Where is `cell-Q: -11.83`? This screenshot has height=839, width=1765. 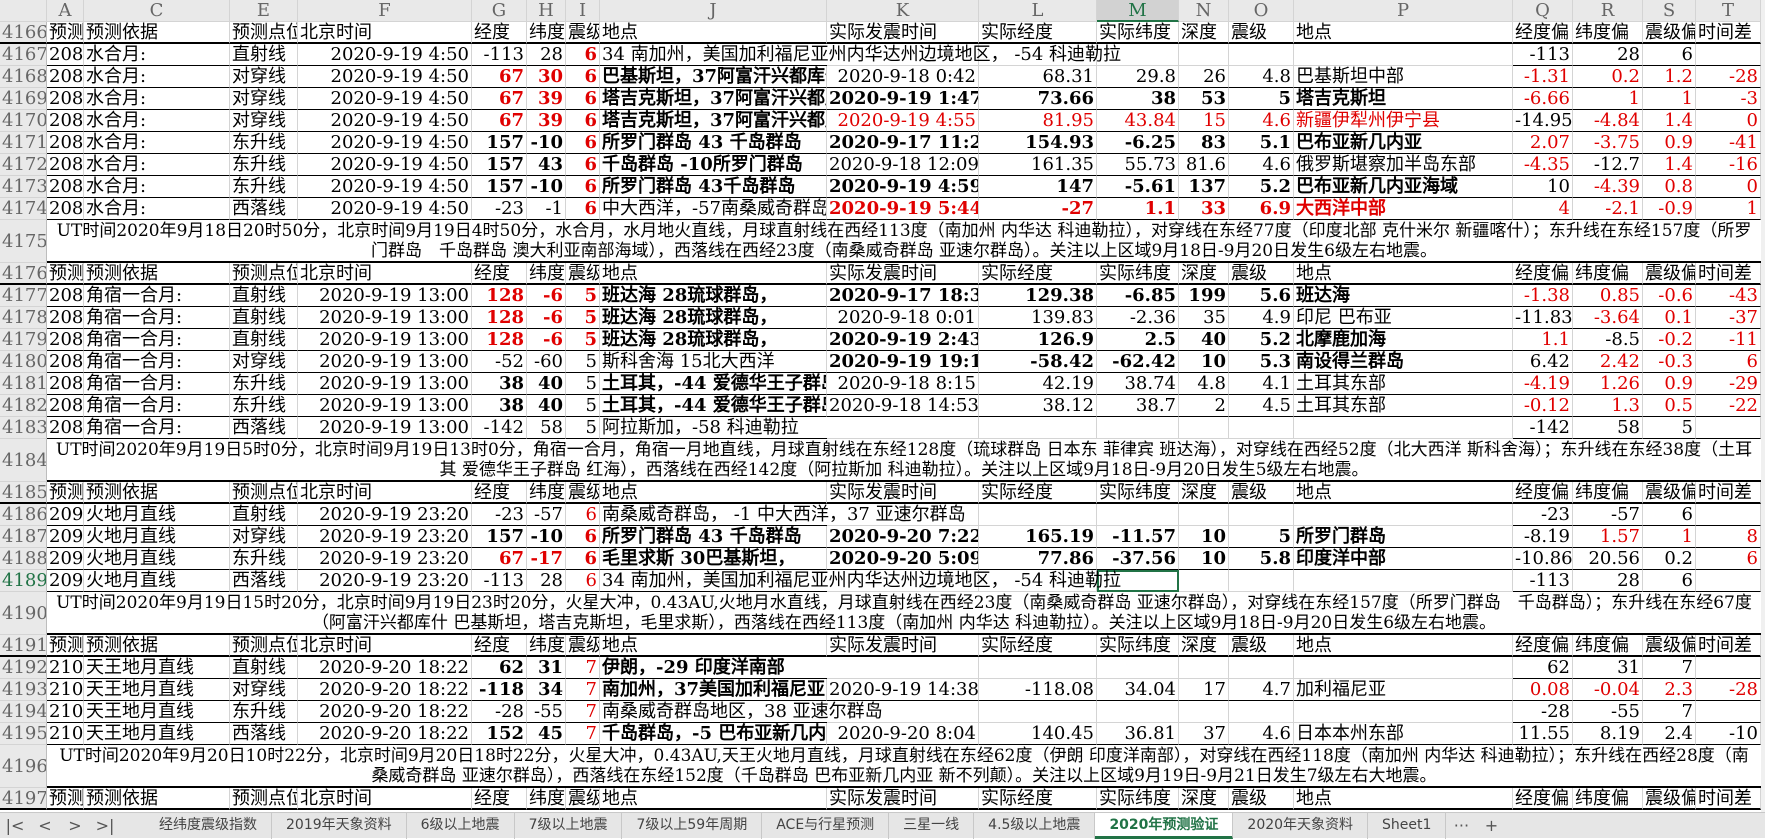 cell-Q: -11.83 is located at coordinates (1543, 318).